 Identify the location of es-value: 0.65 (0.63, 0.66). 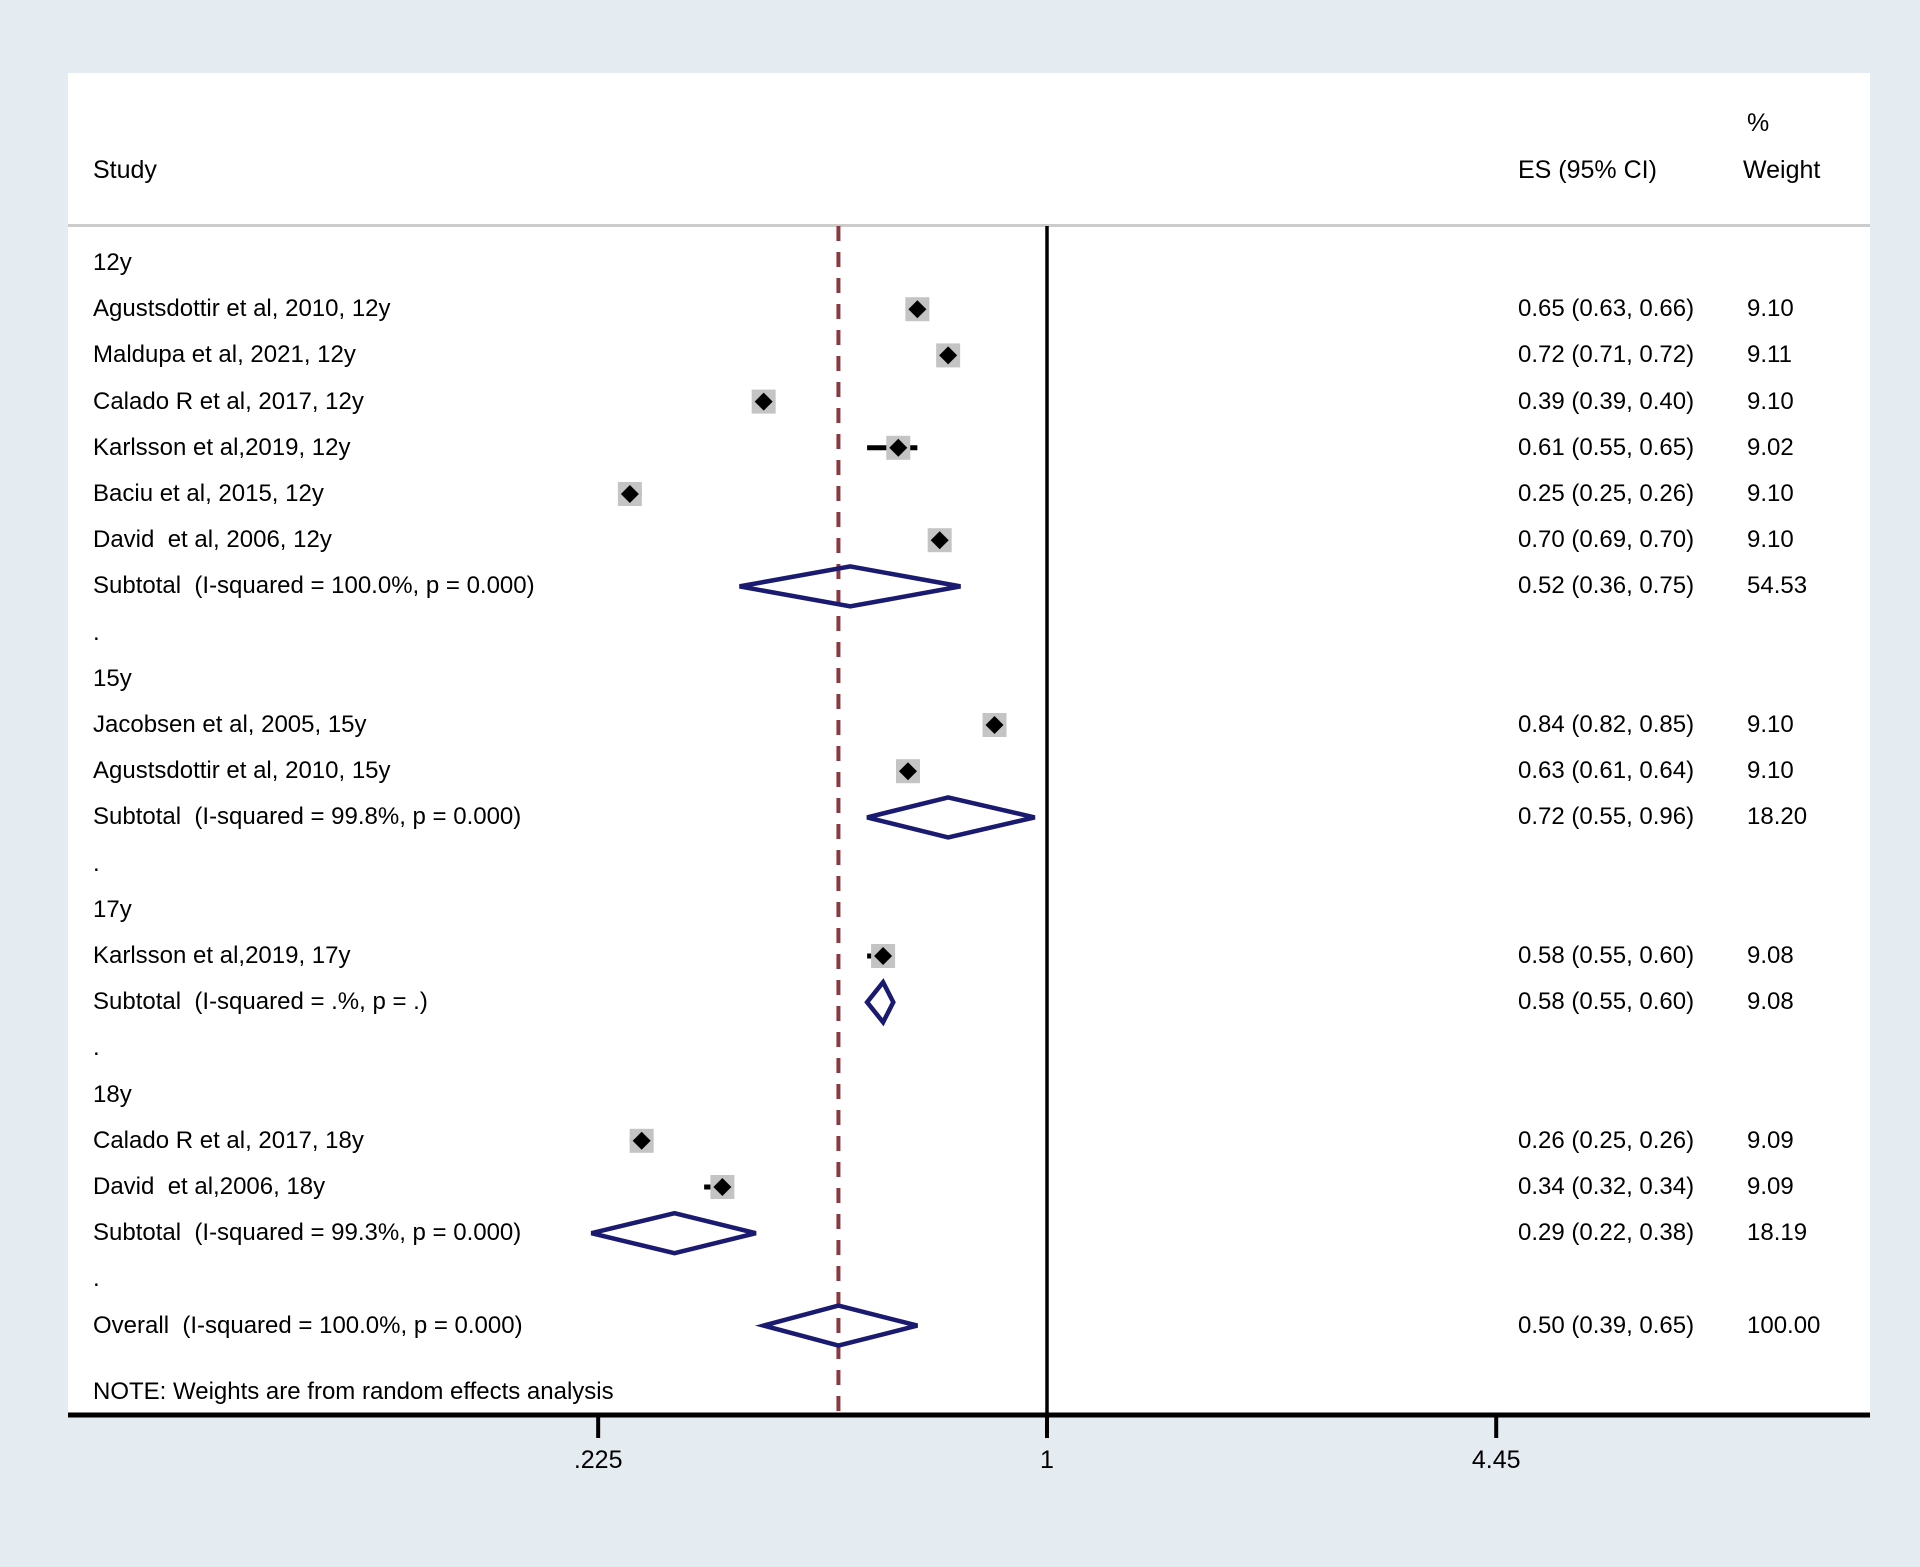
(1606, 309).